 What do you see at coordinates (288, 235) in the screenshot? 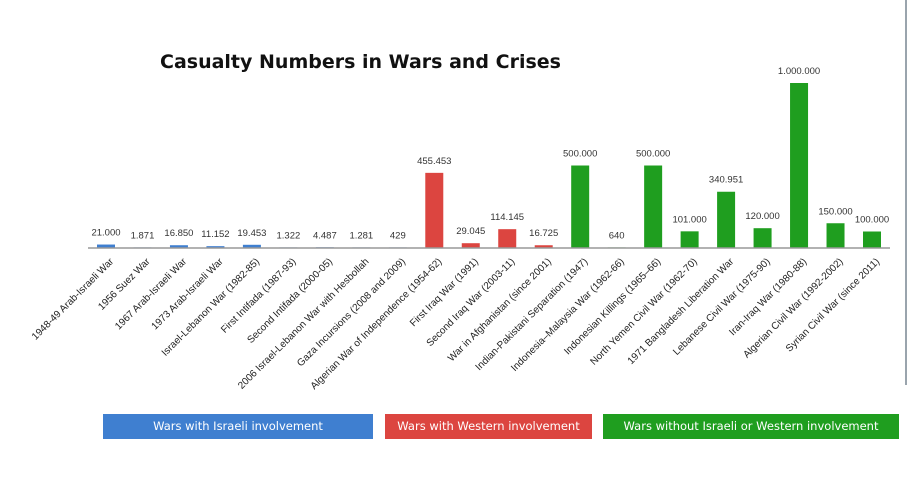
I see `data-label: 1.322` at bounding box center [288, 235].